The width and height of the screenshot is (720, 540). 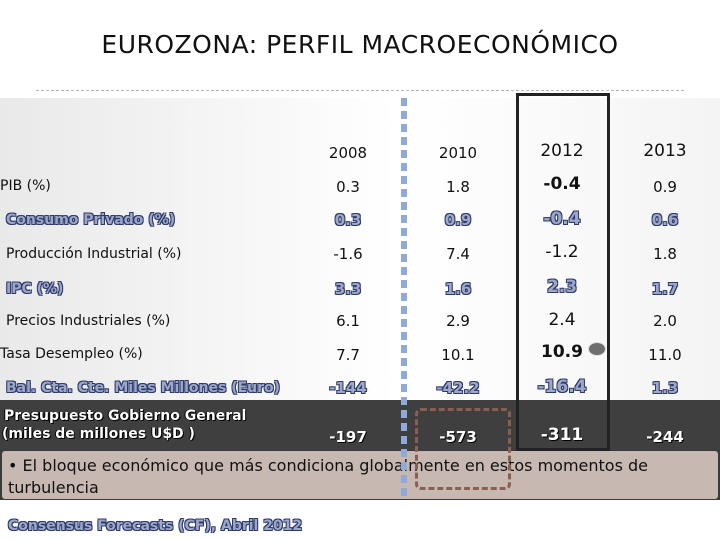 I want to click on page-title: EUROZONA: PERFIL MACROECONÓMICO, so click(x=360, y=44).